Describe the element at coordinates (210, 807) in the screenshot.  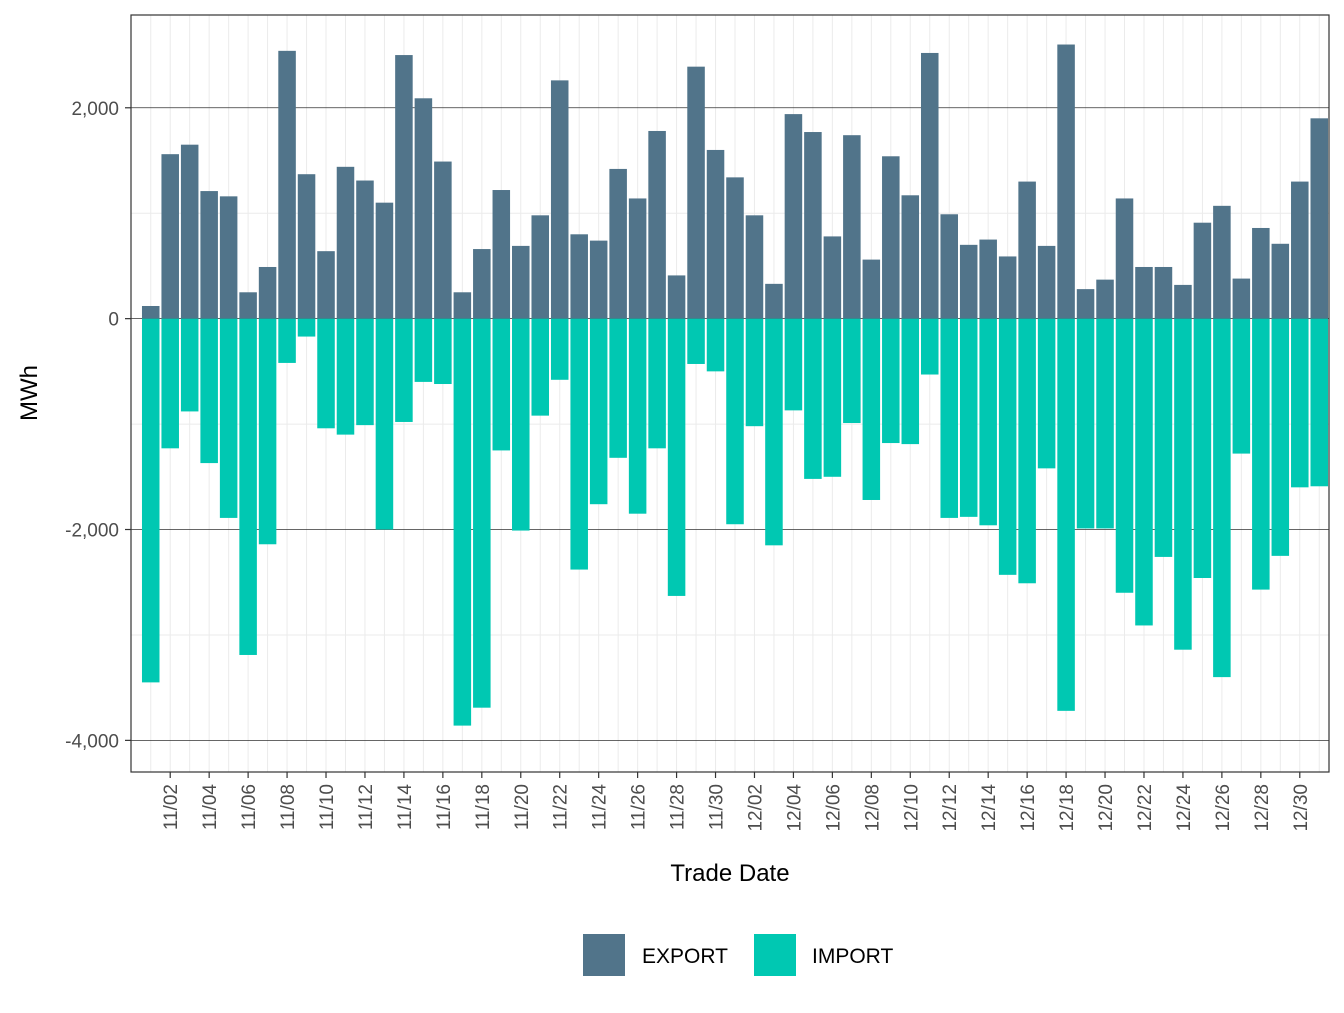
I see `x-tick-label: 11/04` at that location.